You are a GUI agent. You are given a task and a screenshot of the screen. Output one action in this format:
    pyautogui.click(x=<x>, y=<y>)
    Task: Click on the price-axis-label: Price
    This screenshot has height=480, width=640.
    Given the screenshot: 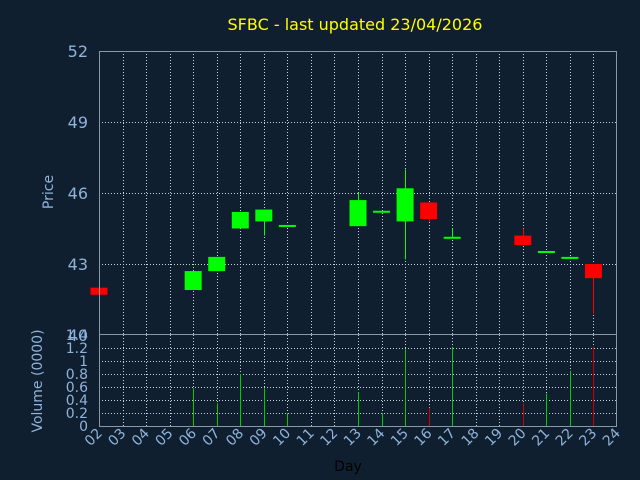 What is the action you would take?
    pyautogui.click(x=49, y=192)
    